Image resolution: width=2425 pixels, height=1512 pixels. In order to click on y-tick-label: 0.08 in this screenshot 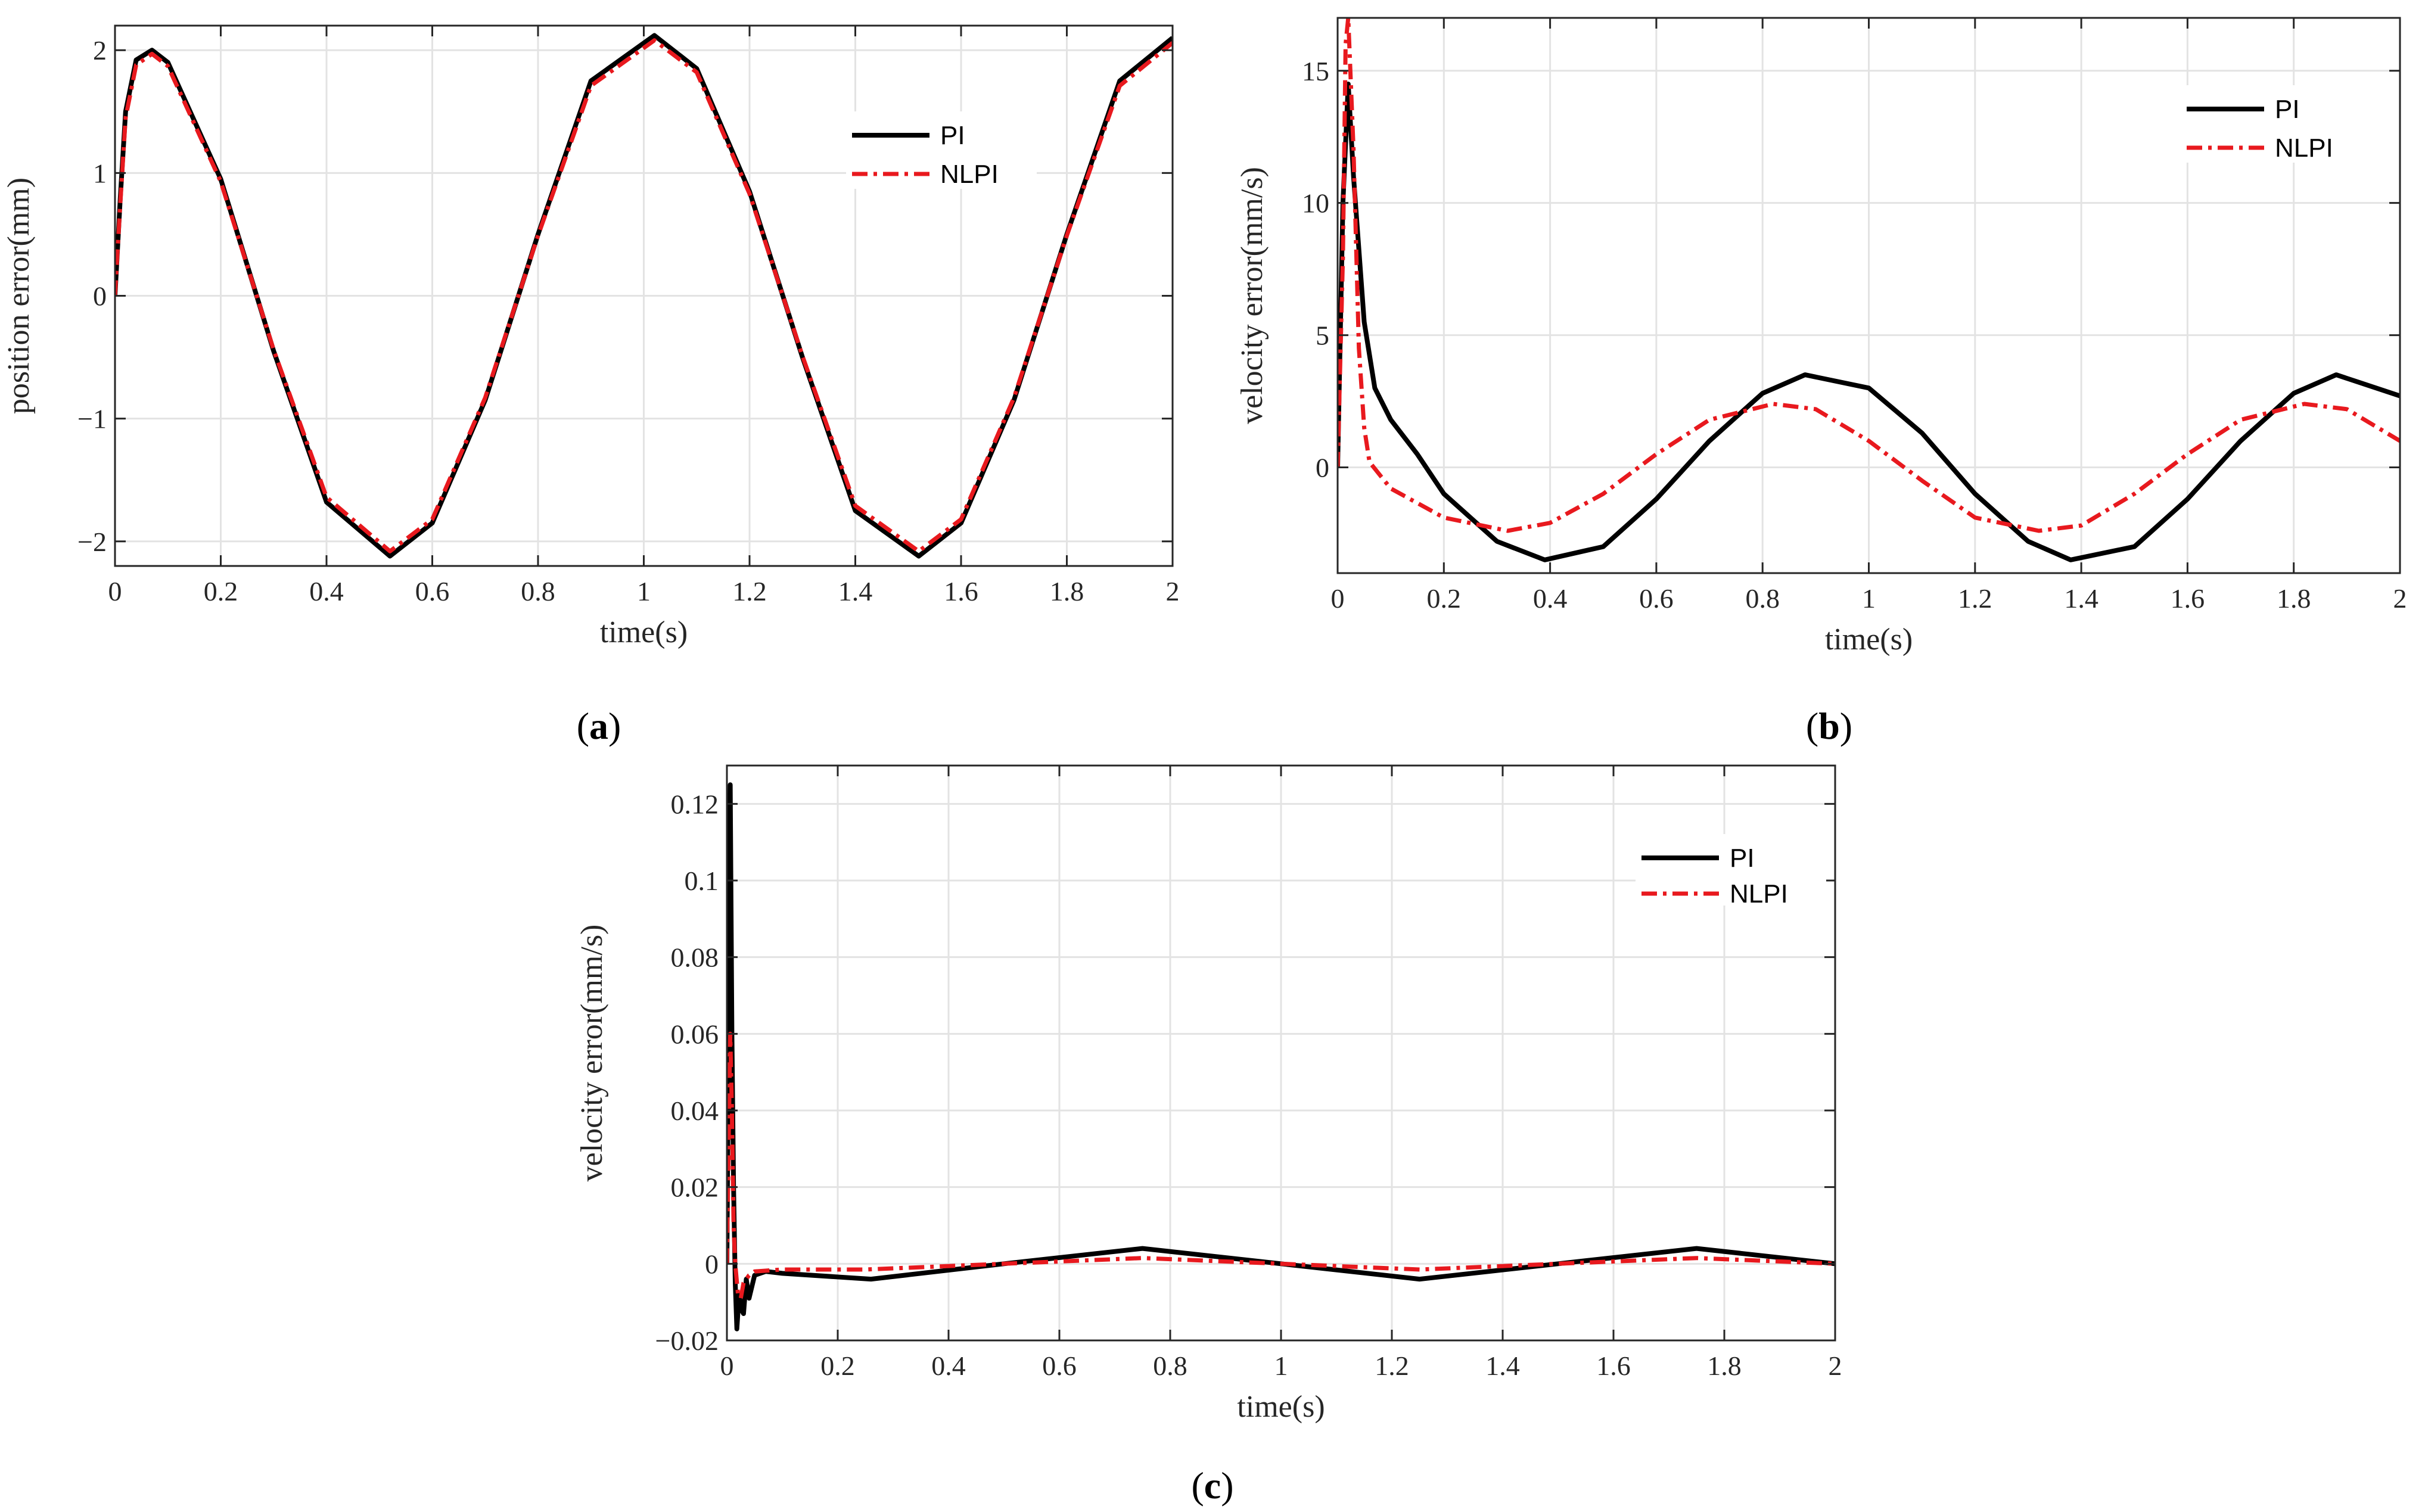, I will do `click(695, 957)`.